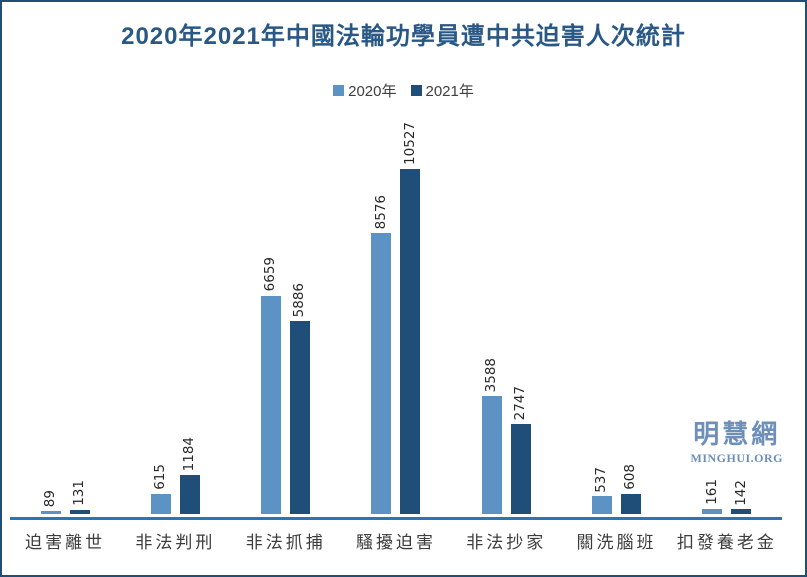 This screenshot has width=807, height=577. I want to click on bar-column-2020年: 6659, so click(271, 385).